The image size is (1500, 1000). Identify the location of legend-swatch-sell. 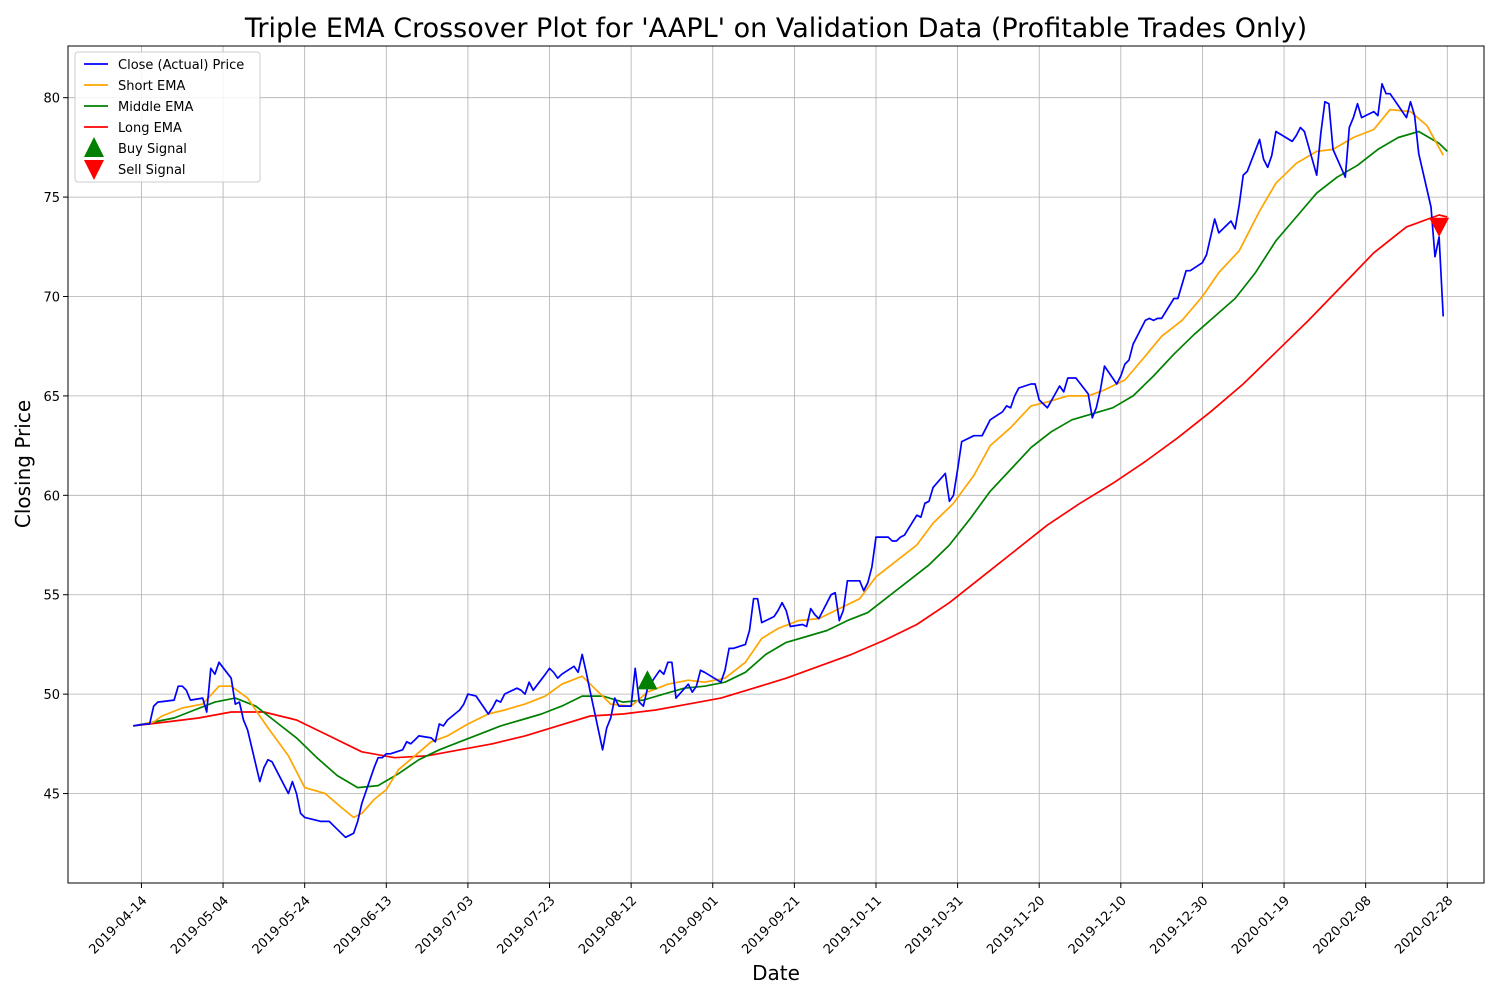
(94, 170).